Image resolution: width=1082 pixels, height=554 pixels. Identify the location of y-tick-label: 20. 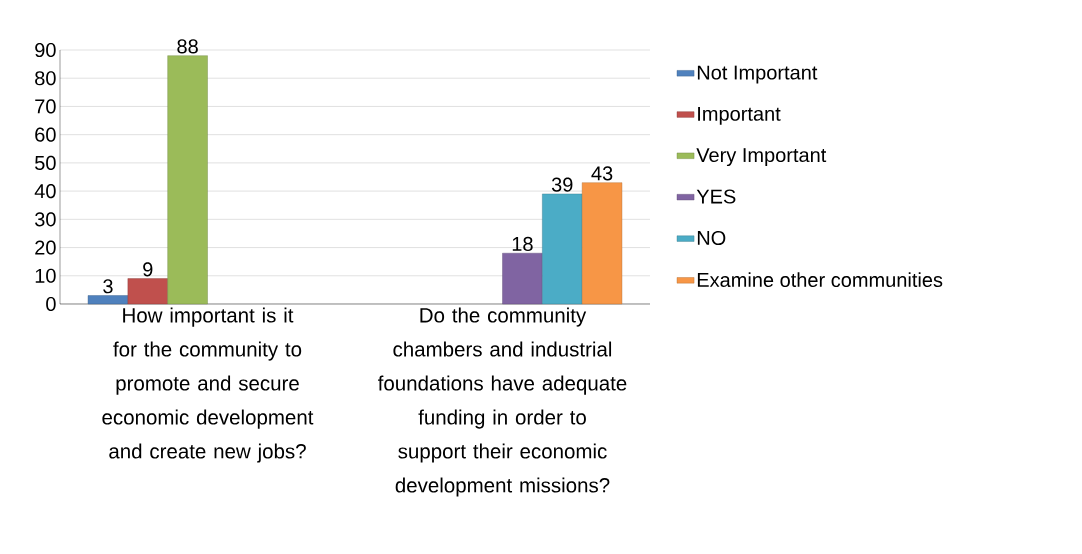
(45, 247).